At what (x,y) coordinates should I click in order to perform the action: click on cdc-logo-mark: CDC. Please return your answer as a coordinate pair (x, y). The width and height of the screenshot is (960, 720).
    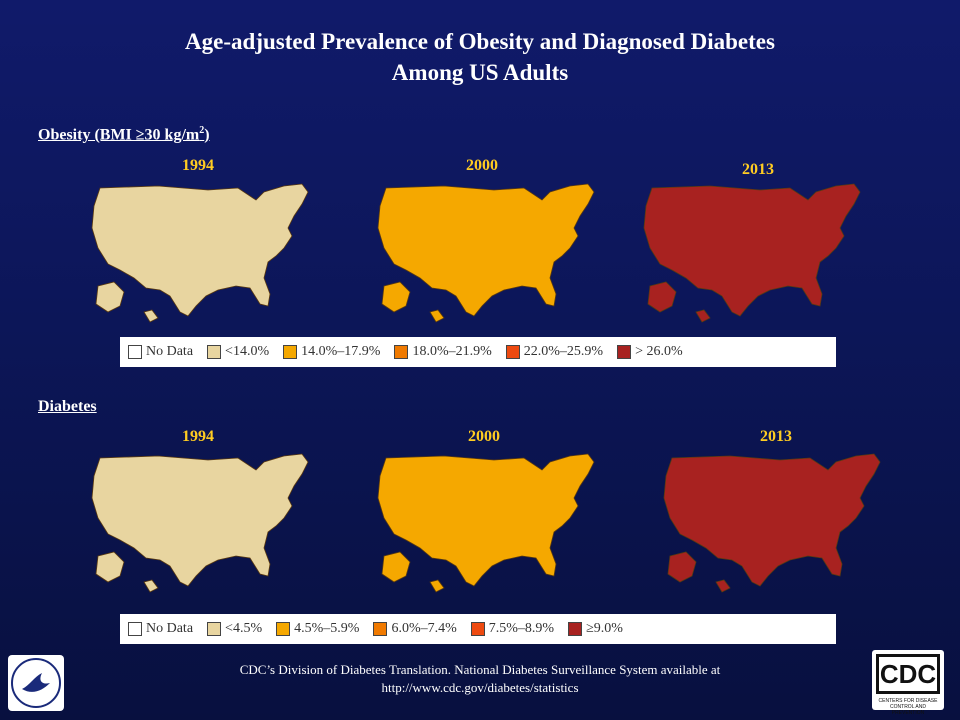
    Looking at the image, I should click on (908, 674).